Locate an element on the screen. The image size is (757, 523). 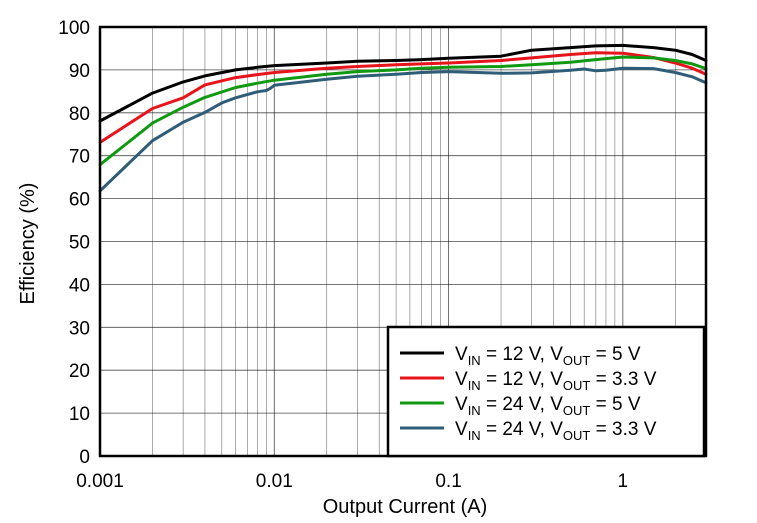
y-tick-label: 100 is located at coordinates (74, 28).